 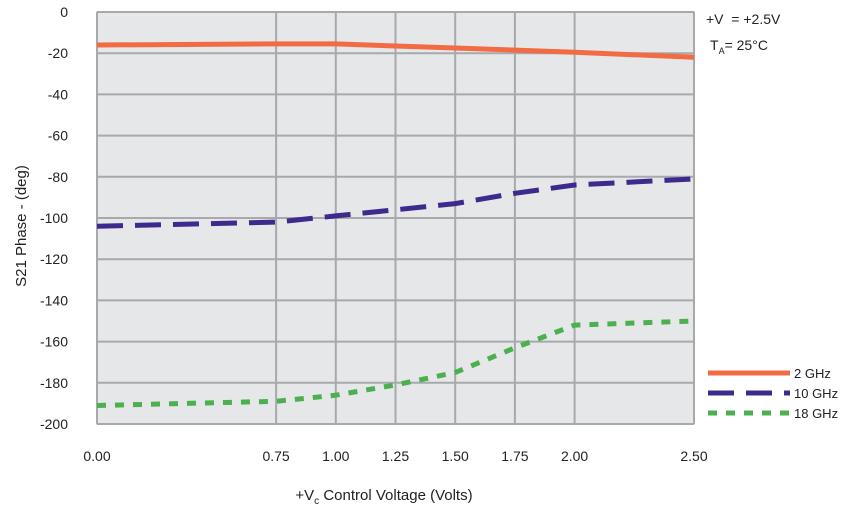 I want to click on x-tick-labels: 0.00 0.75 1.00 1.25 1.50 1.75 2.00 2.50, so click(x=395, y=456).